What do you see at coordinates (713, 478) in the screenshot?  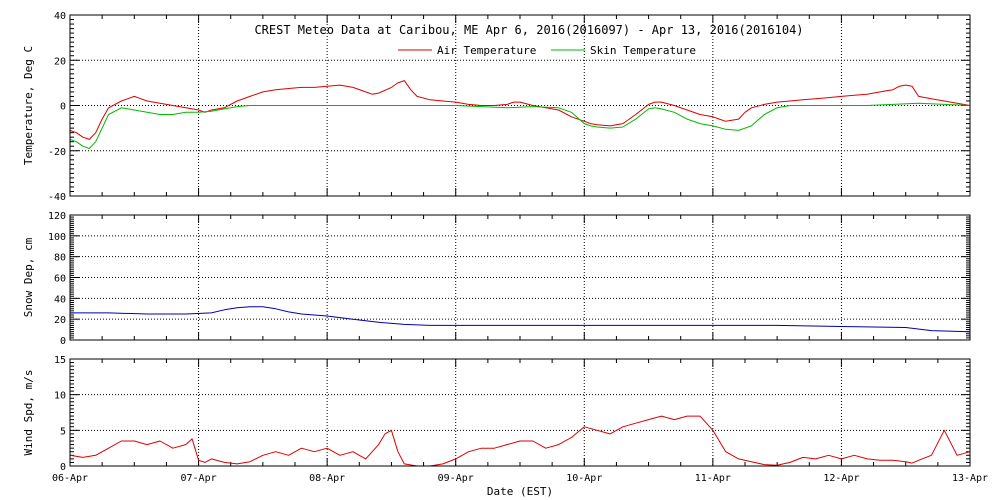 I see `x-tick-label: 11-Apr` at bounding box center [713, 478].